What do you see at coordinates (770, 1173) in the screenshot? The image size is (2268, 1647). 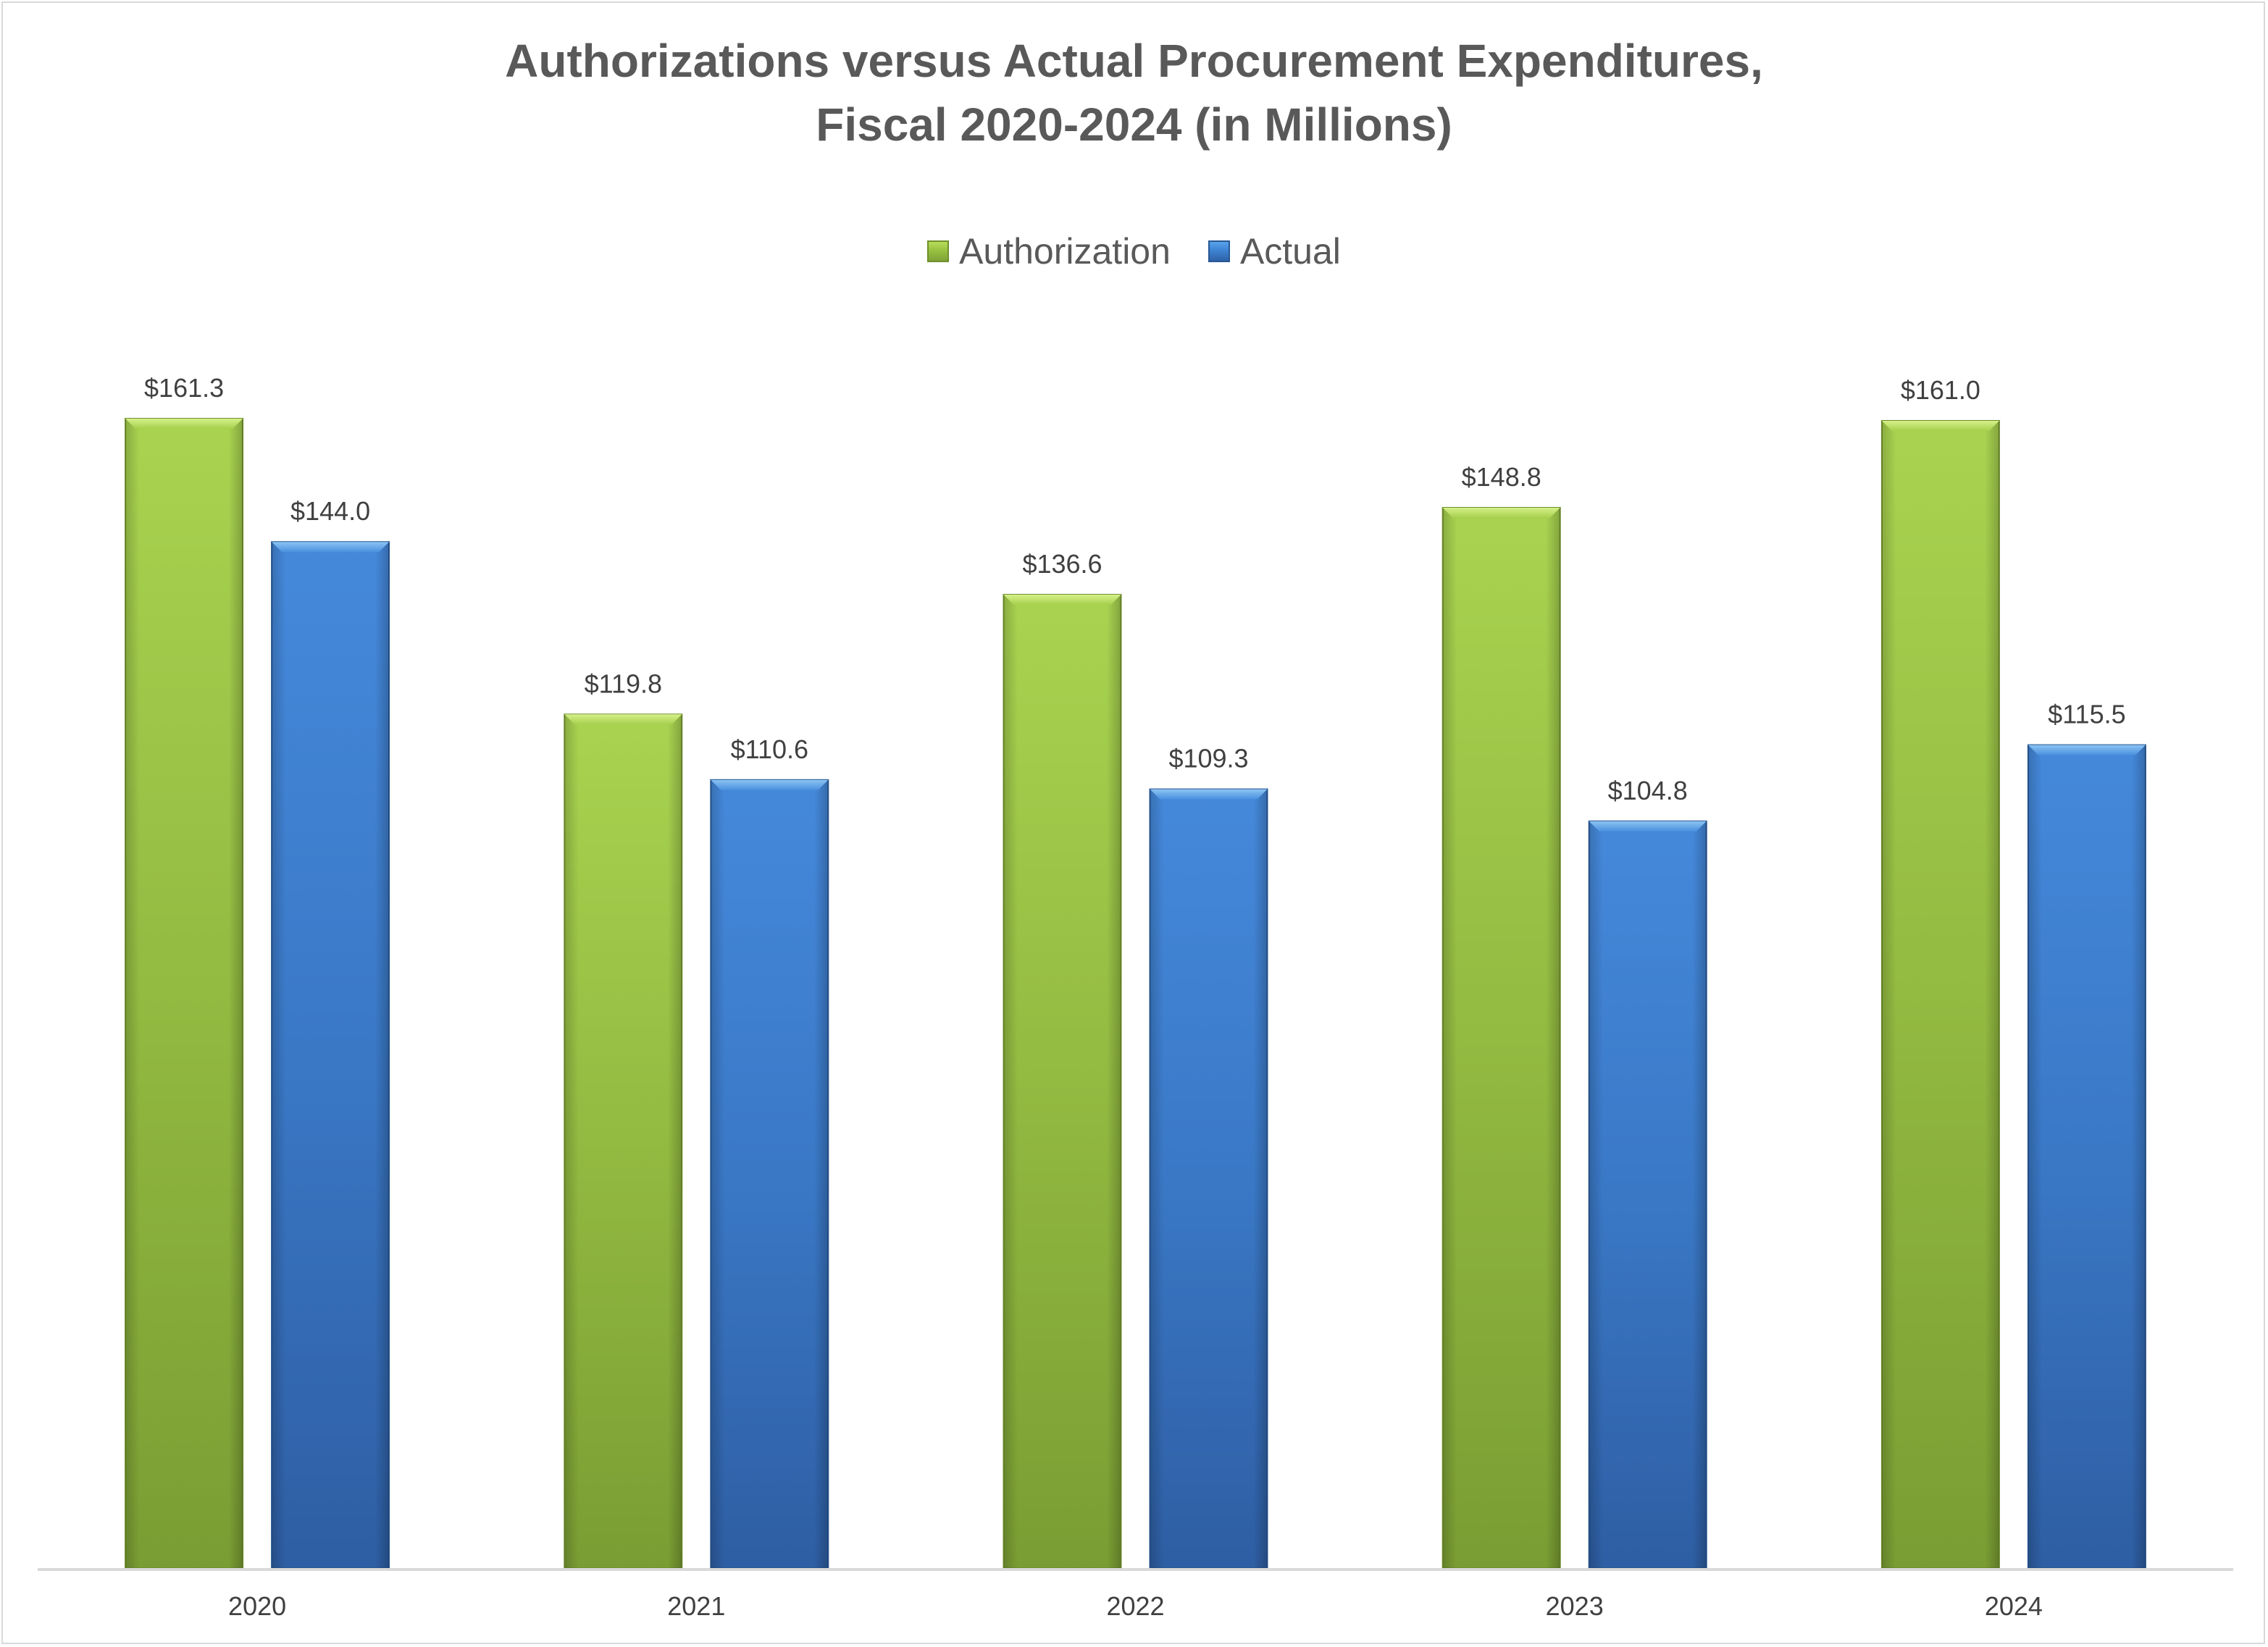 I see `bar-shade-actual-2021` at bounding box center [770, 1173].